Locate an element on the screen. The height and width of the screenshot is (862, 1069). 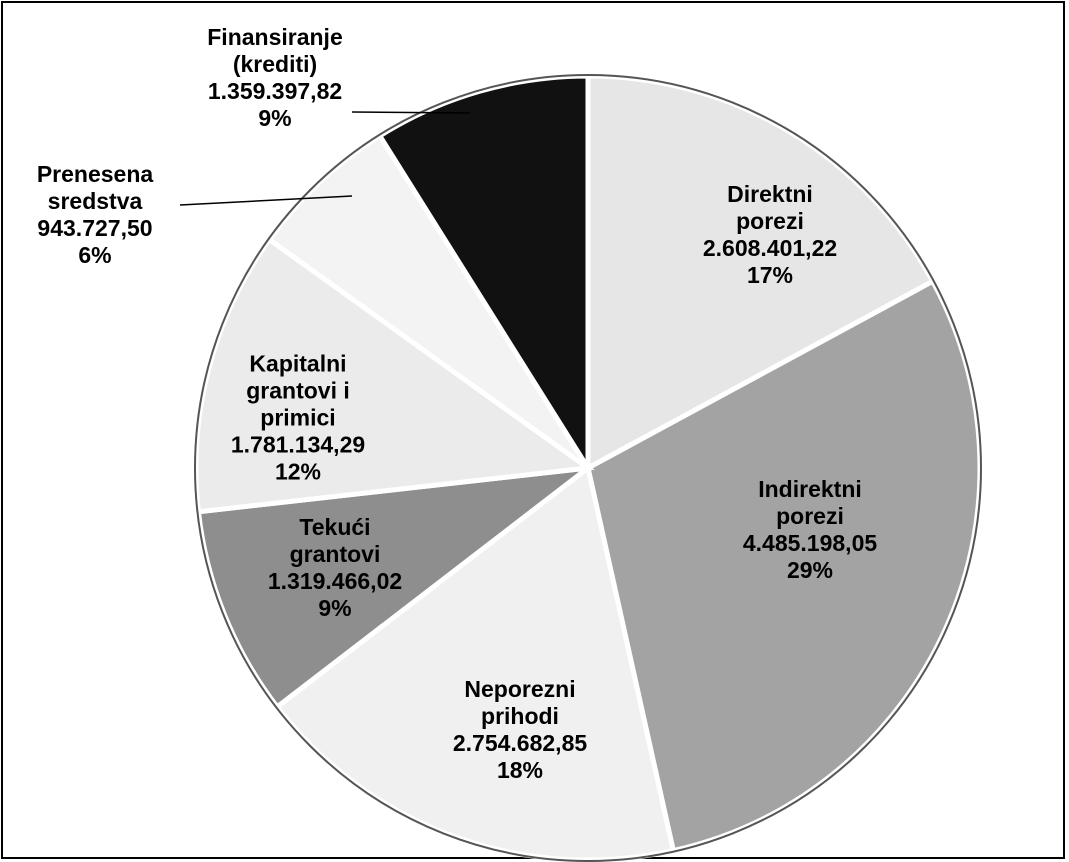
percent-label: 12% is located at coordinates (298, 471).